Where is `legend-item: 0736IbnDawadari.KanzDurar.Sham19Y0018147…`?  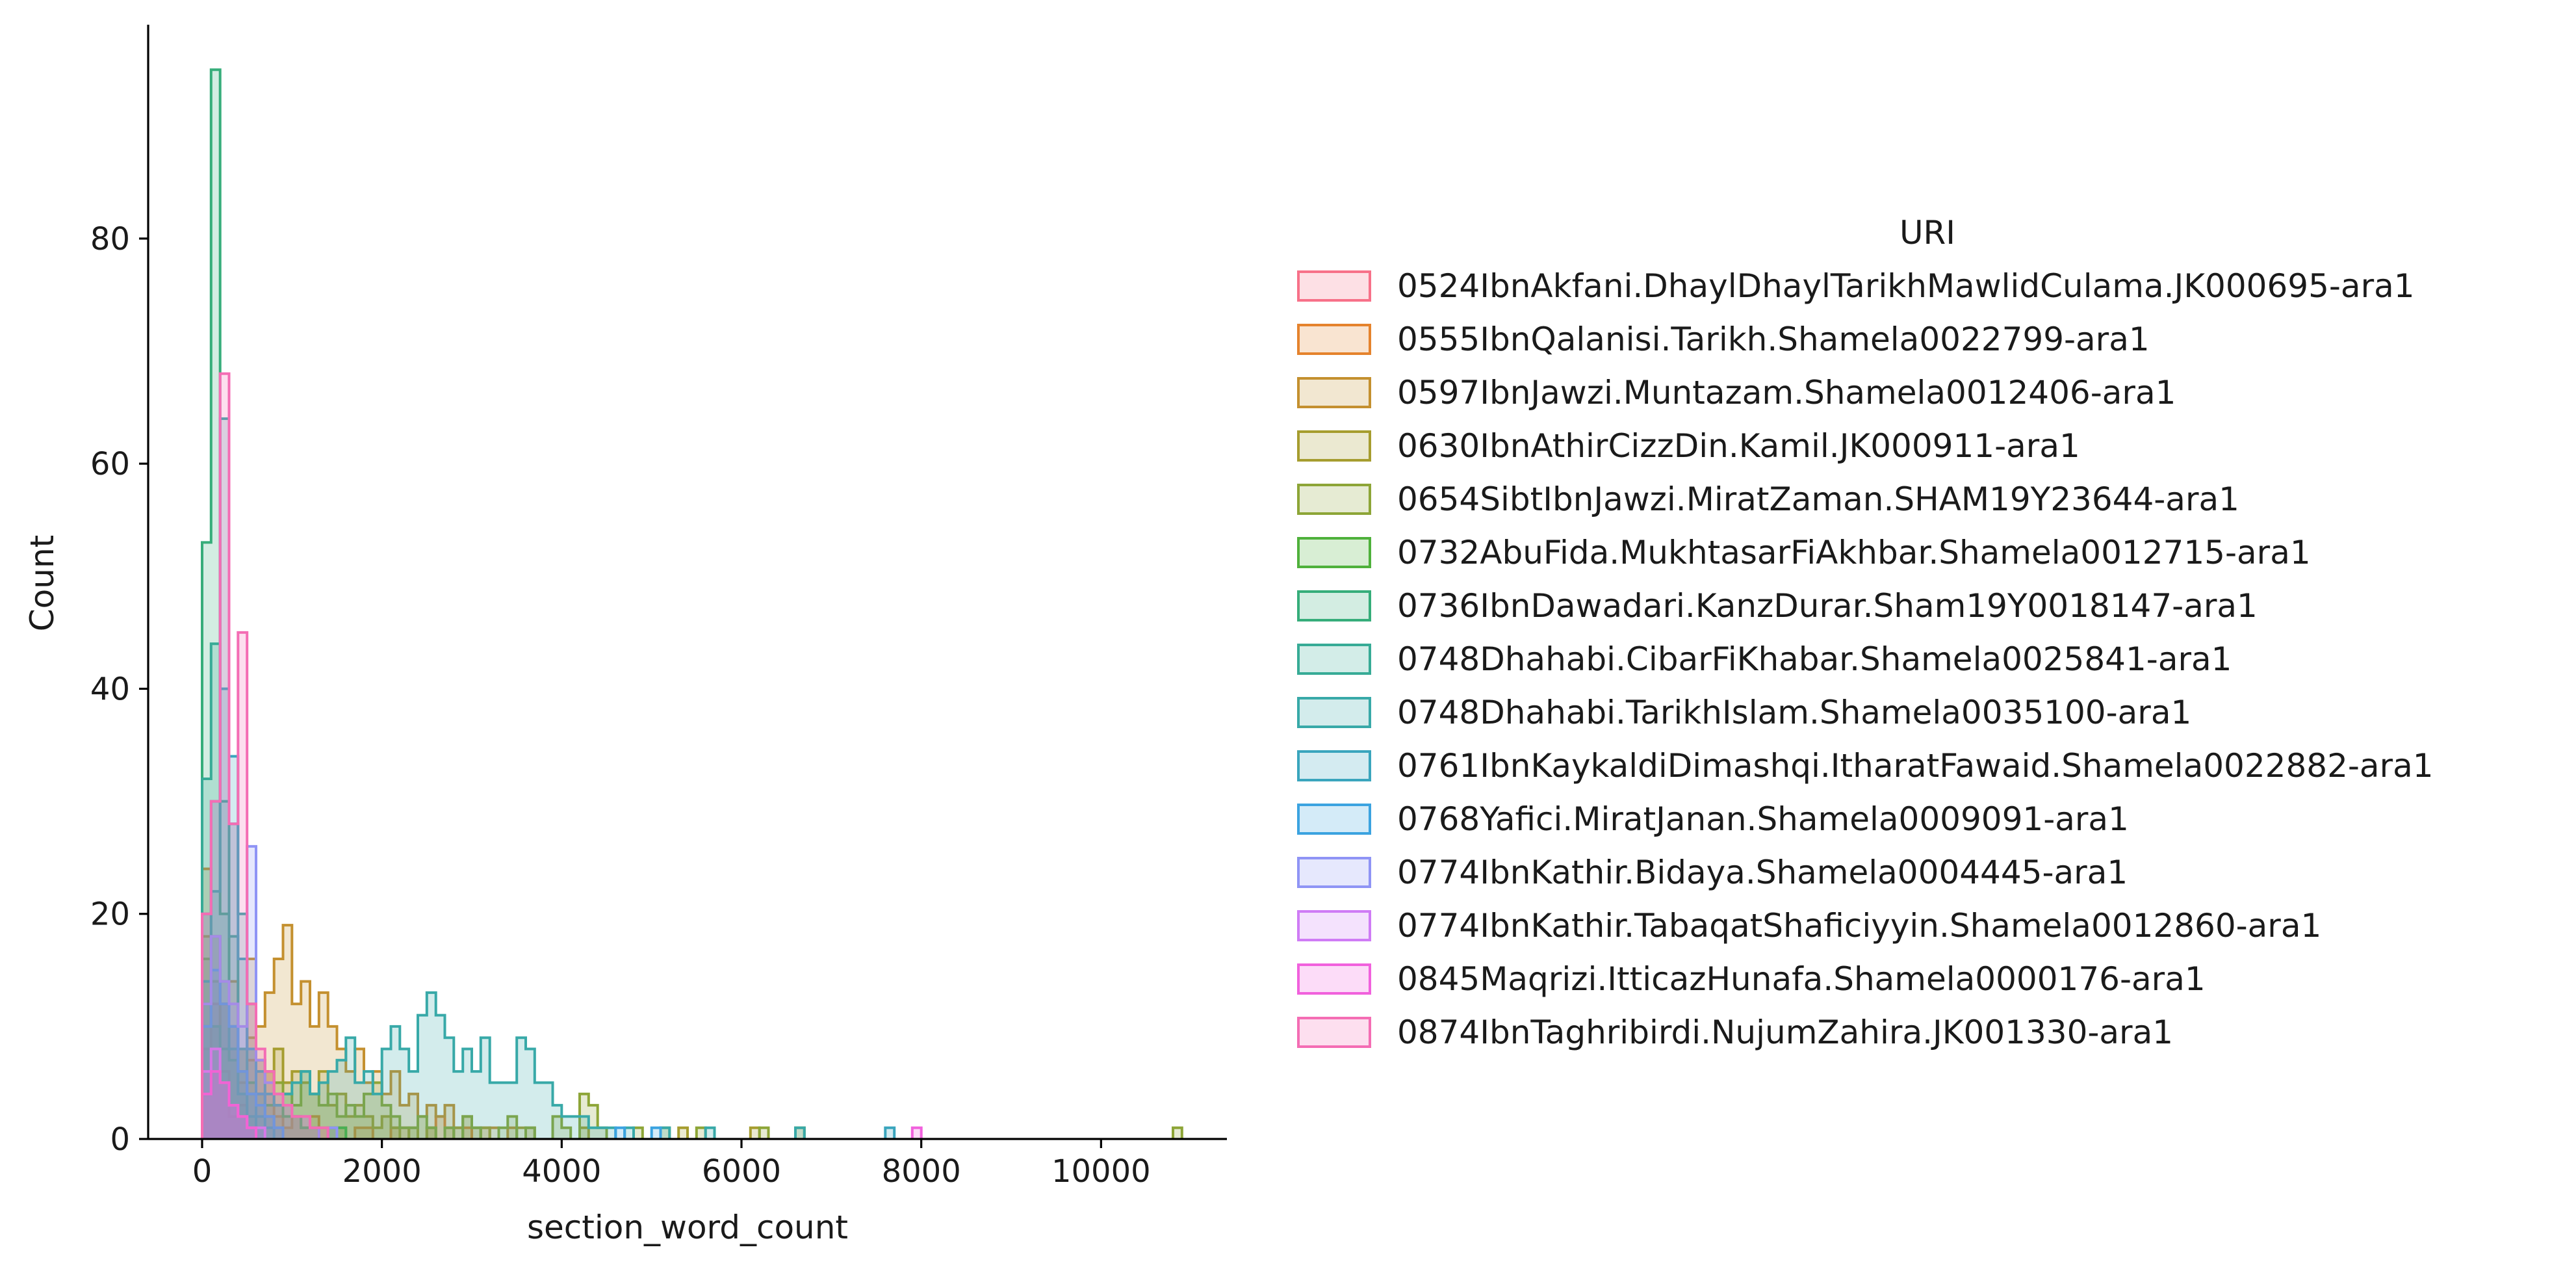
legend-item: 0736IbnDawadari.KanzDurar.Sham19Y0018147… is located at coordinates (1778, 606).